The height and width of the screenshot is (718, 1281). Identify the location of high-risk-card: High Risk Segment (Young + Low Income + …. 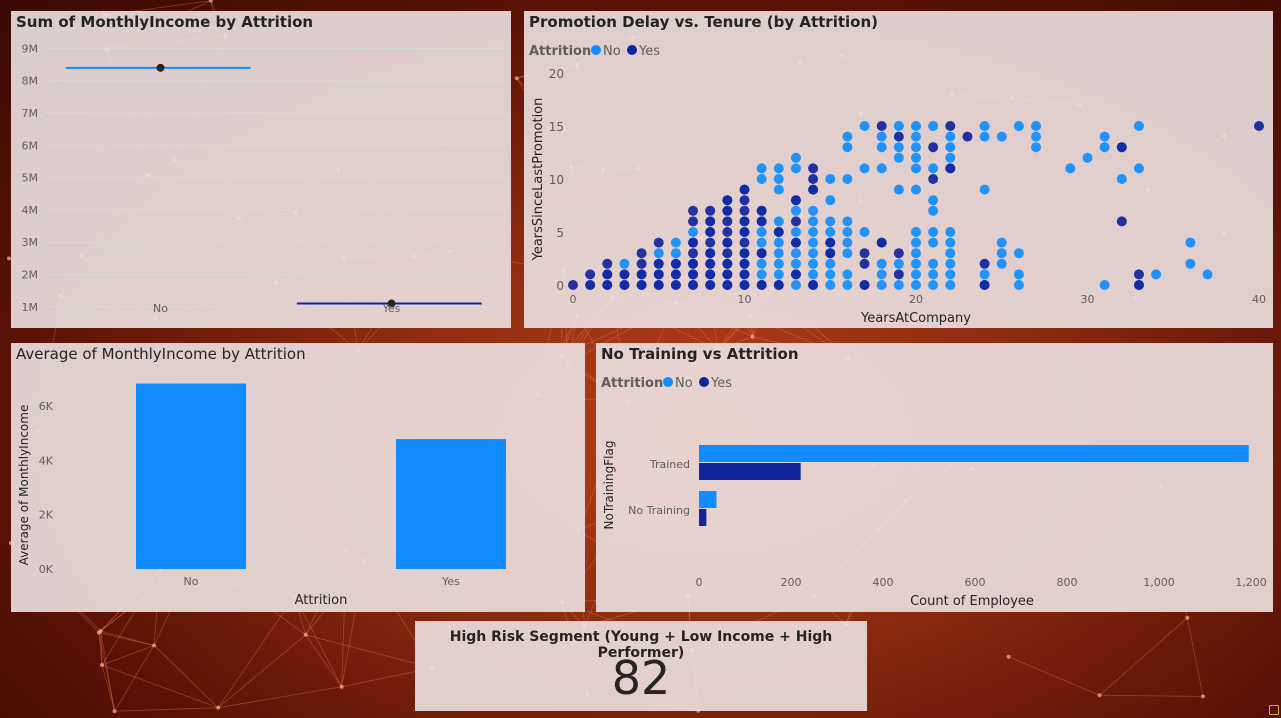
(641, 666).